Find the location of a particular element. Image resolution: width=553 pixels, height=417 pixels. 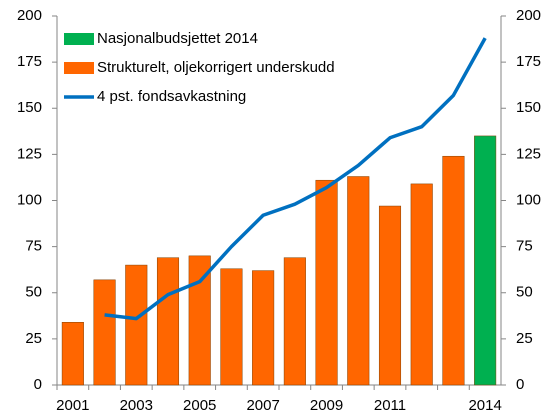

legend-label: Nasjonalbudsjettet 2014 is located at coordinates (177, 38).